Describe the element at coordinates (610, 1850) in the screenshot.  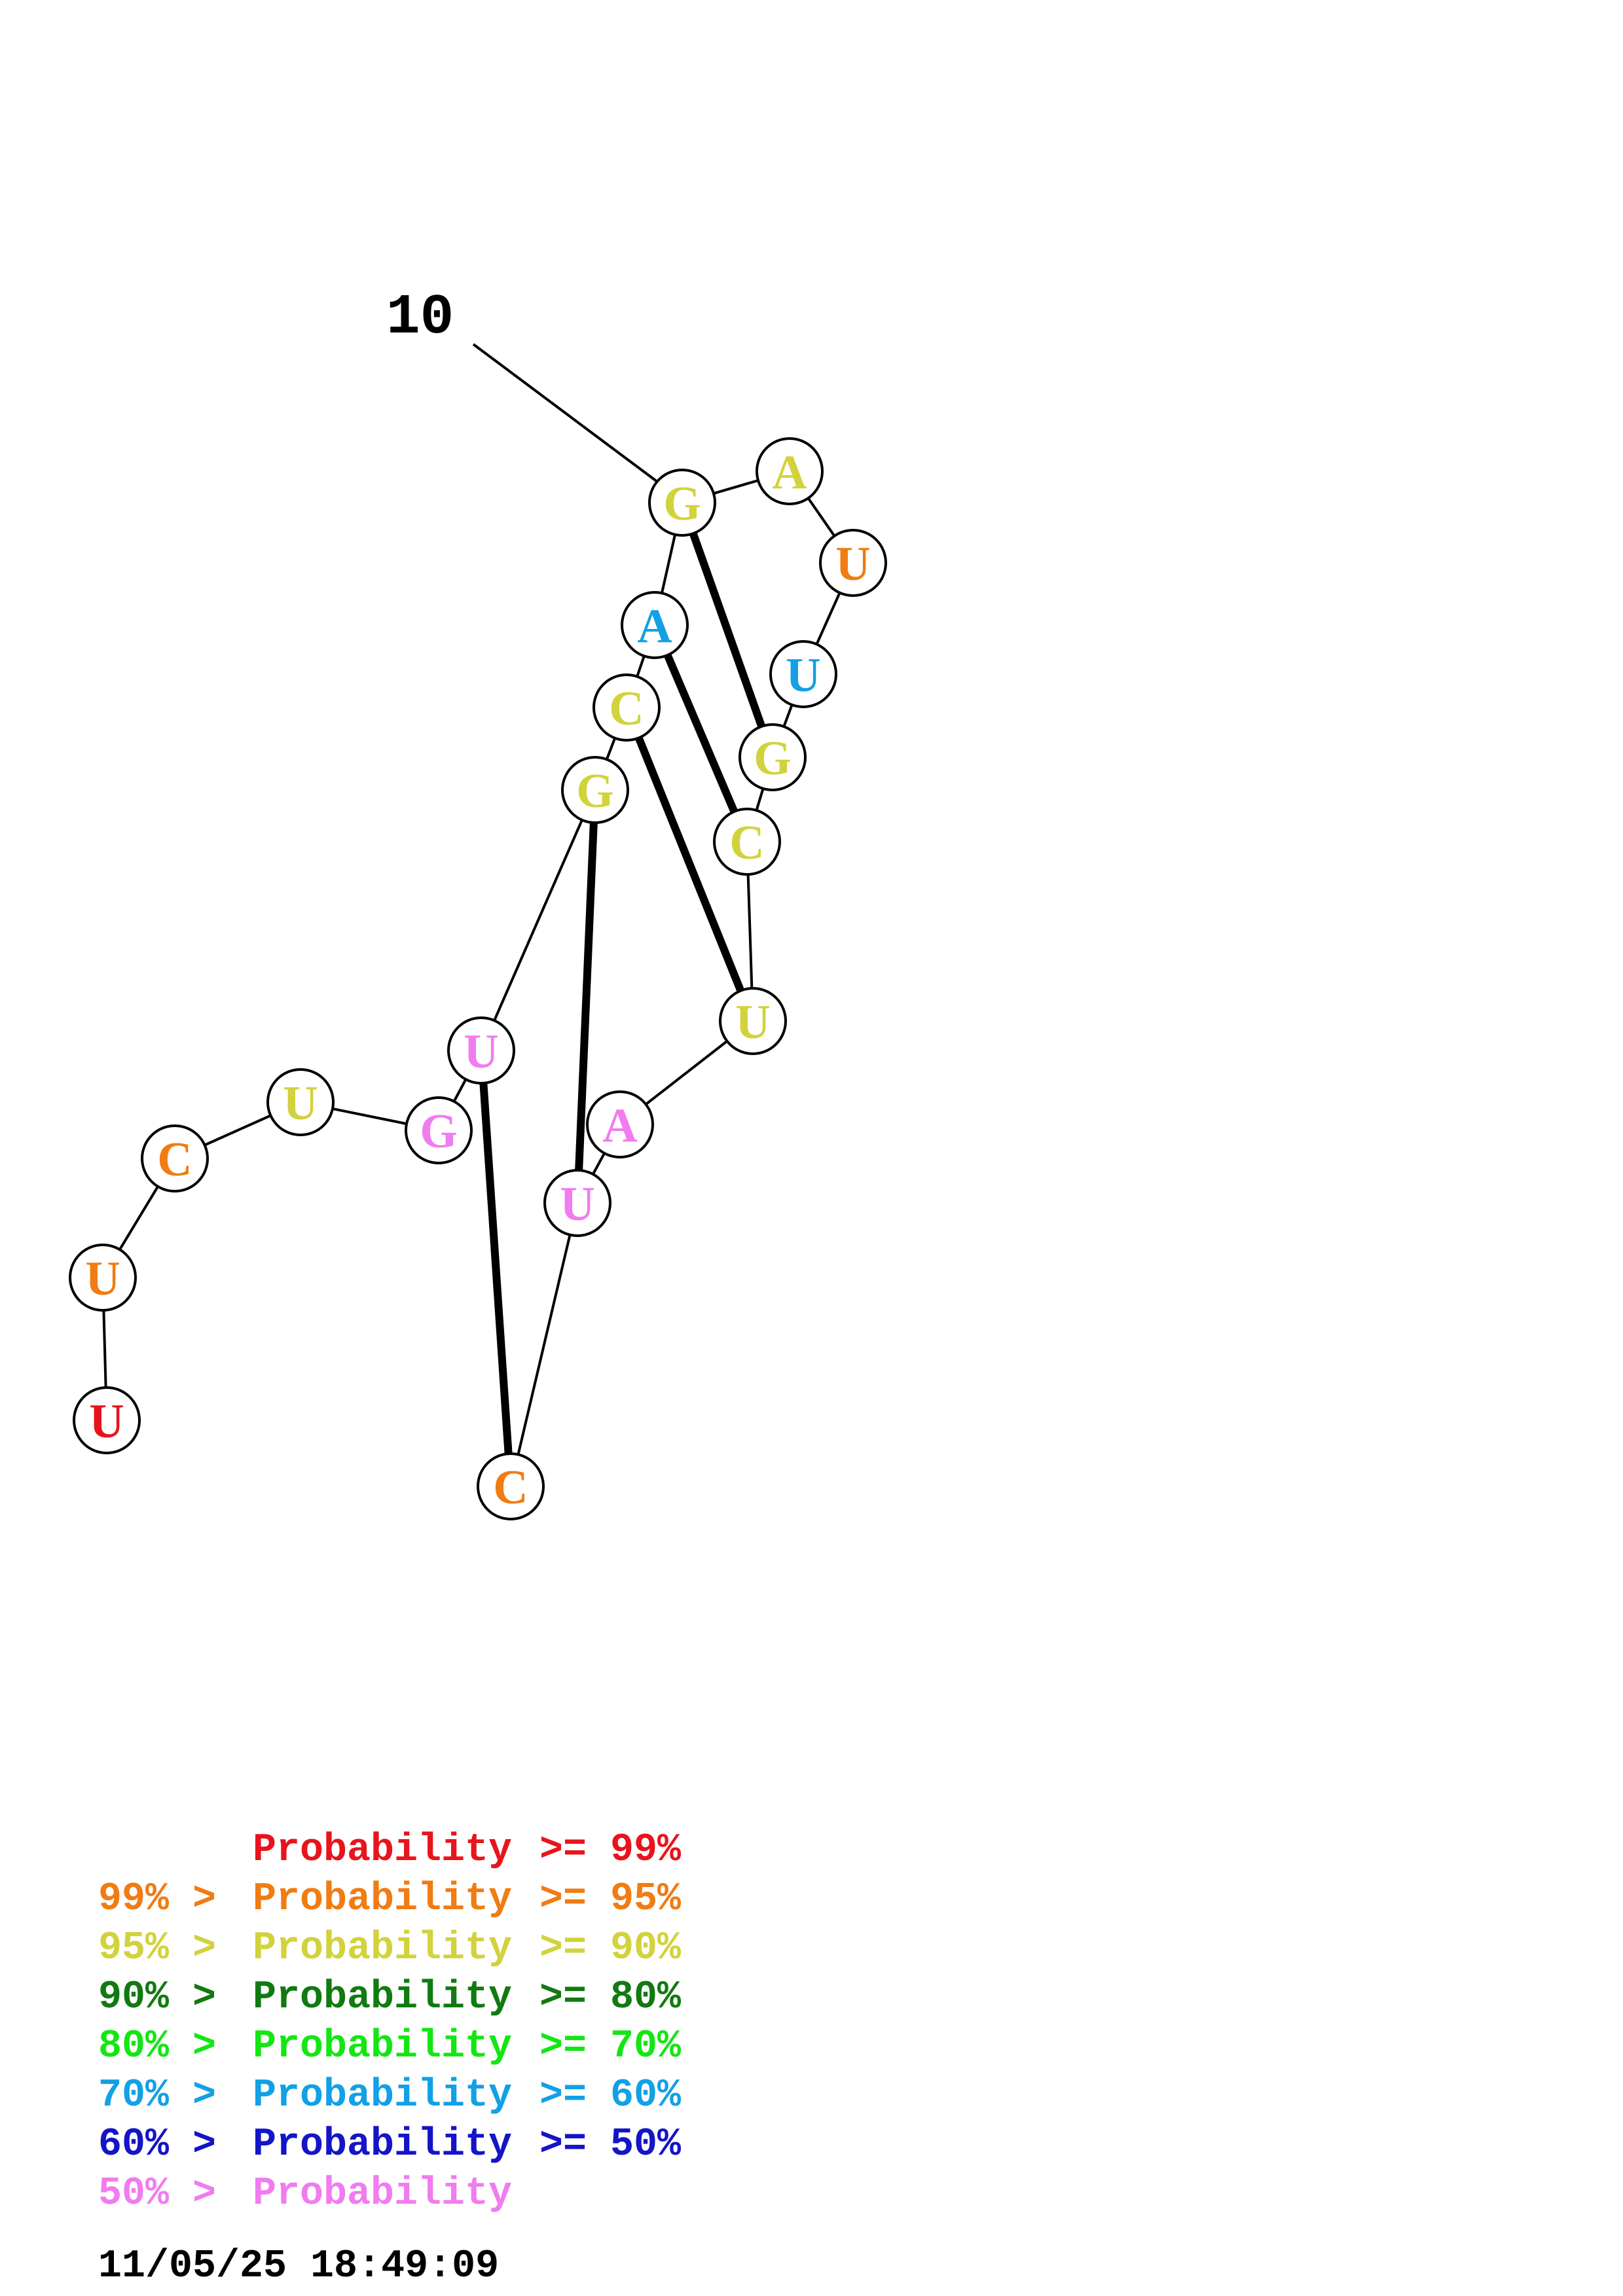
I see `legend-threshold: >= 99%` at that location.